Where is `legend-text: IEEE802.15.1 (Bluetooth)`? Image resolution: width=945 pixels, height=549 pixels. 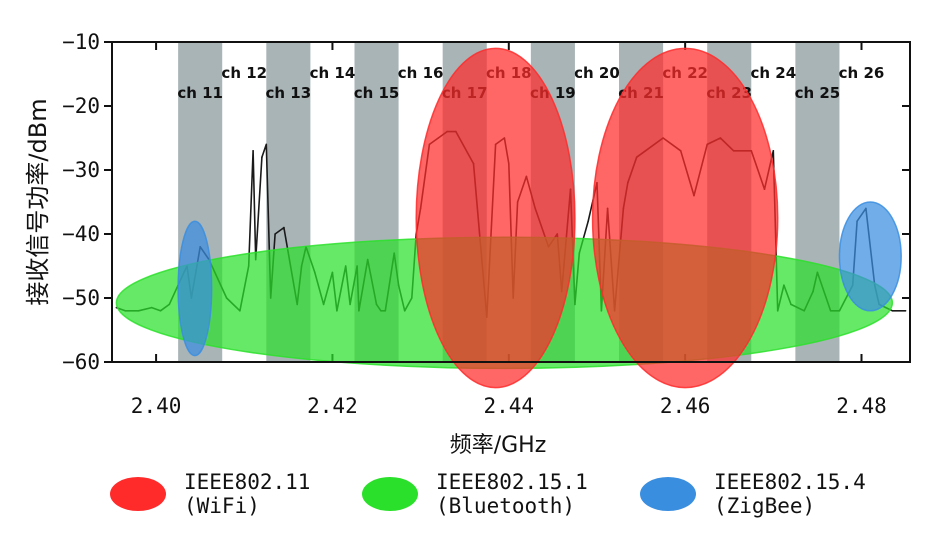 legend-text: IEEE802.15.1 (Bluetooth) is located at coordinates (512, 494).